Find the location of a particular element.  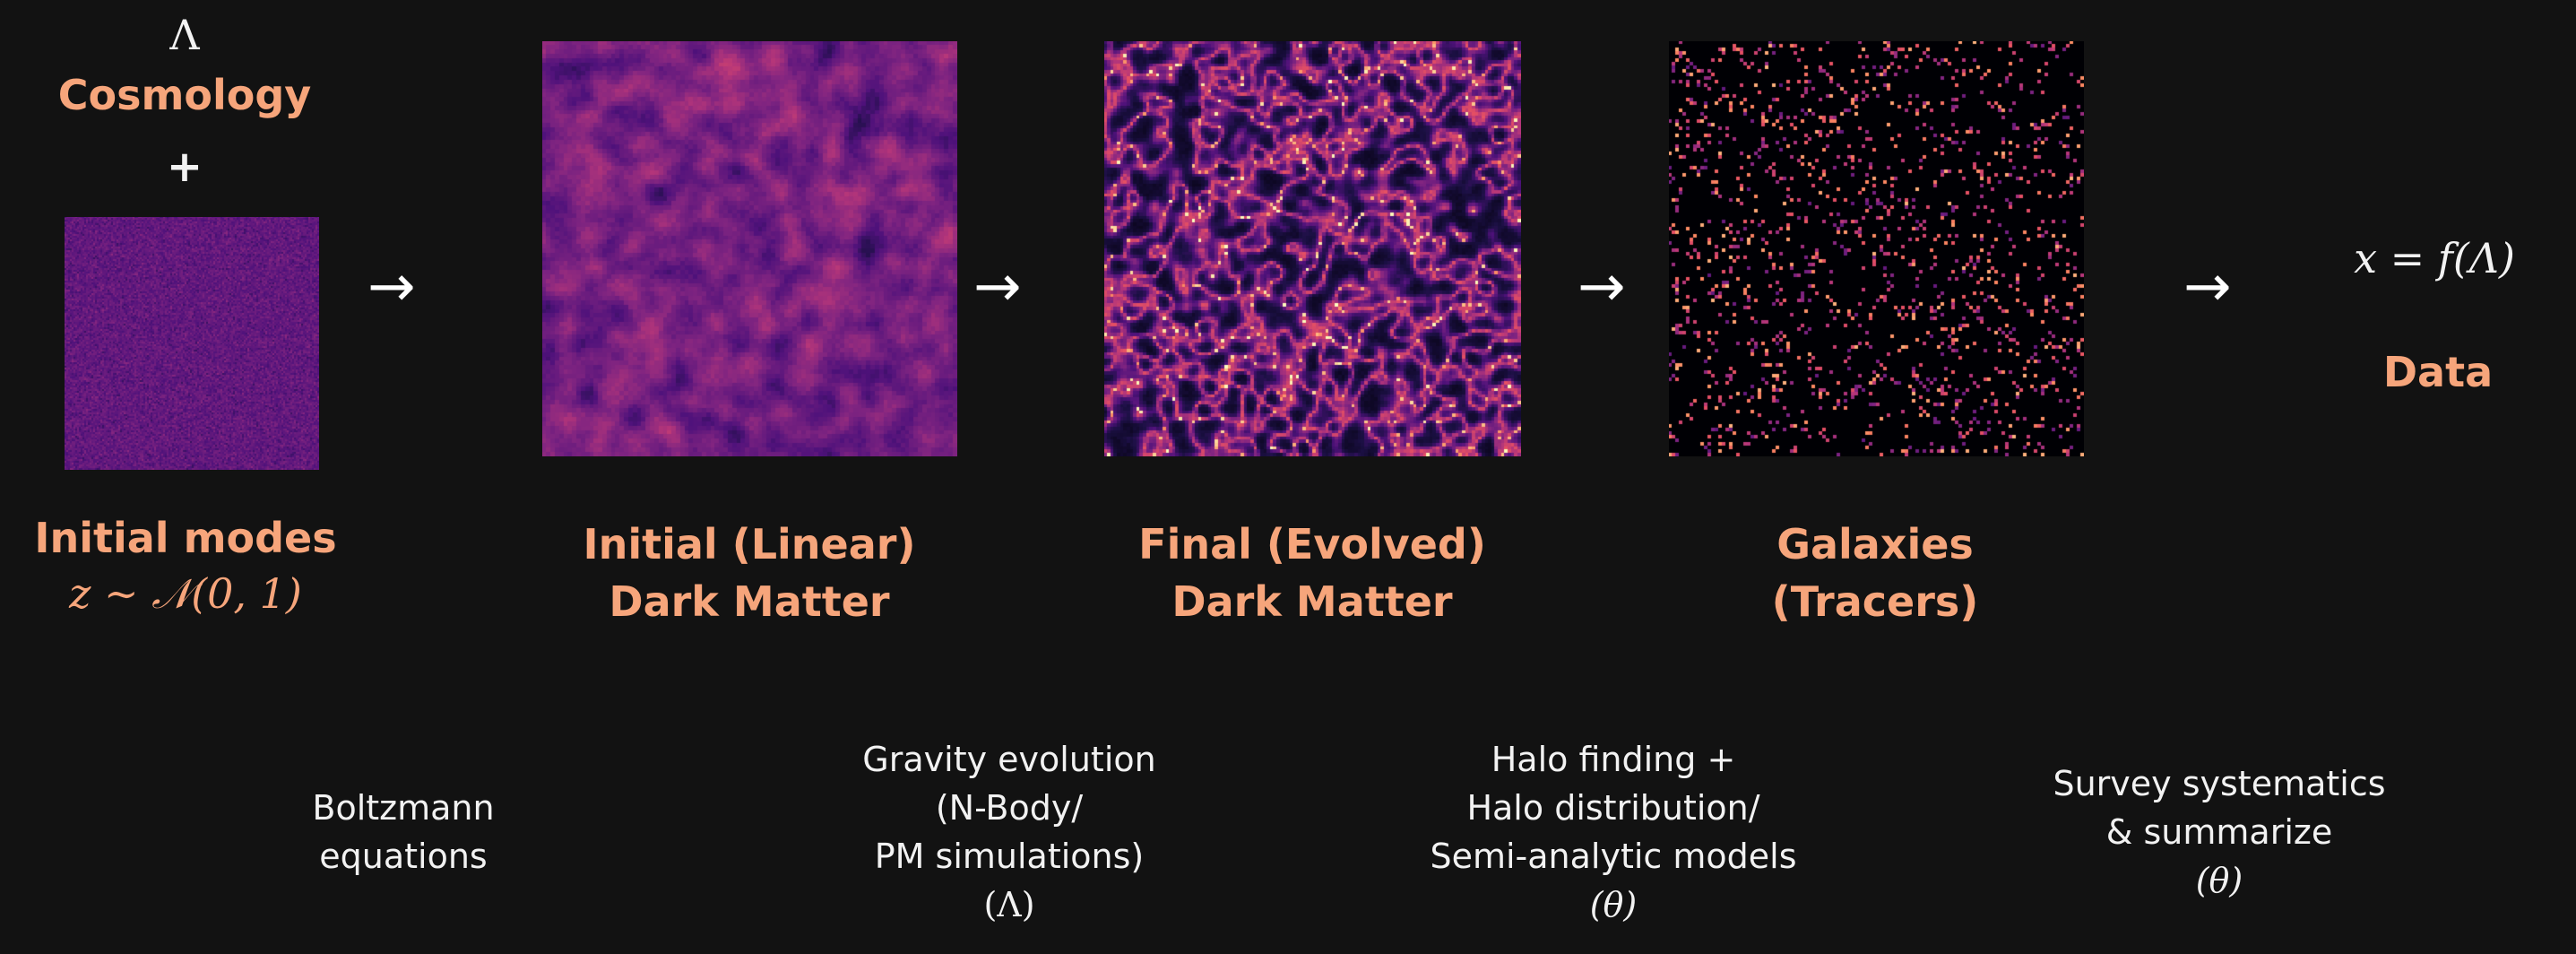

process-survey-line1: Survey systematics is located at coordinates (2219, 783).